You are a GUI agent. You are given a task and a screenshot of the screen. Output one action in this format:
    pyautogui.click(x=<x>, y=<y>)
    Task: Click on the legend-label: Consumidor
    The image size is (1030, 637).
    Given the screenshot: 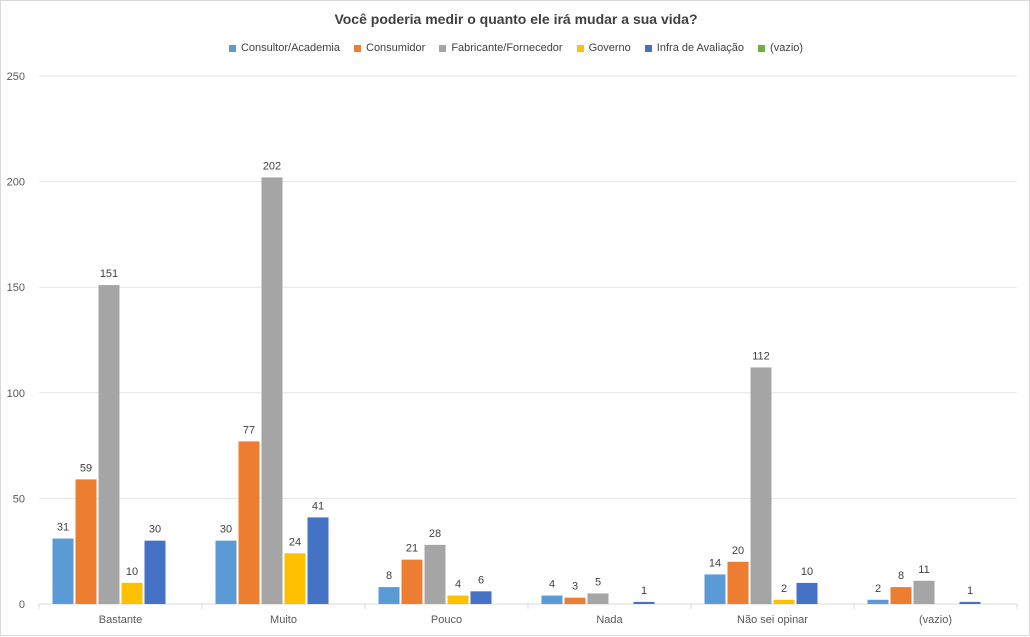 What is the action you would take?
    pyautogui.click(x=396, y=48)
    